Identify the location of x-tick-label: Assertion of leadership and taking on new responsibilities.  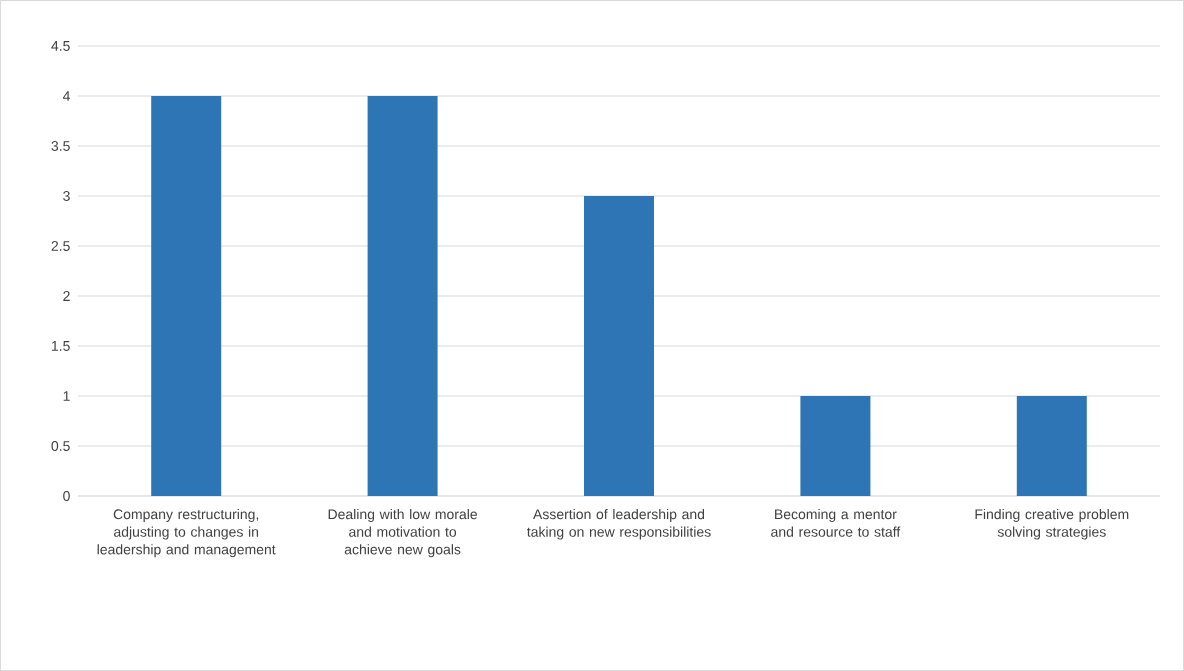
(619, 524).